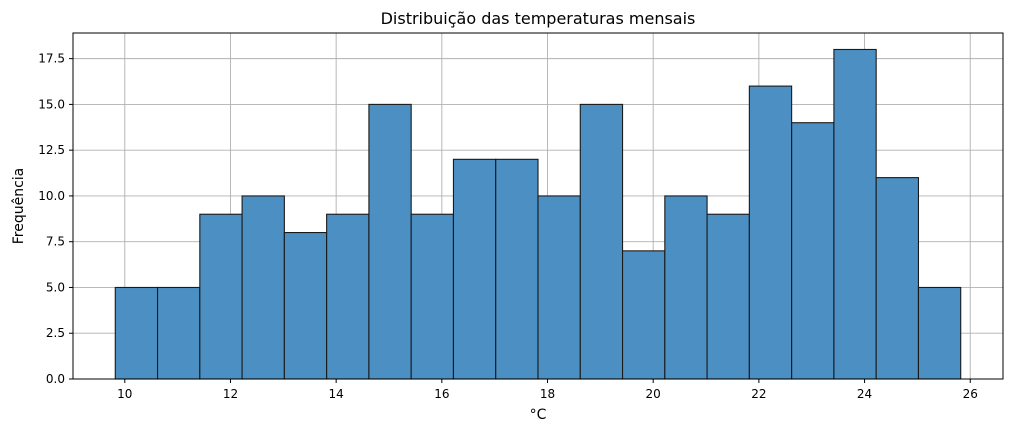 This screenshot has height=433, width=1012. Describe the element at coordinates (538, 415) in the screenshot. I see `x-axis-label: °C` at that location.